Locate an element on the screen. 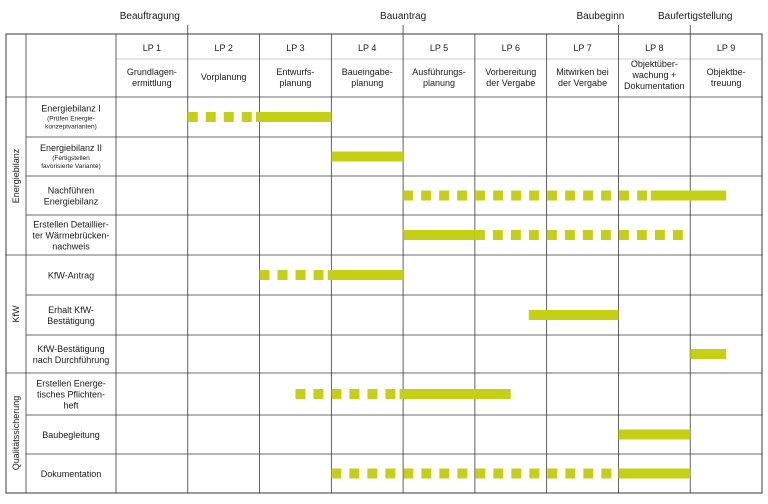 This screenshot has width=768, height=504. phase-code: LP 3 is located at coordinates (295, 48).